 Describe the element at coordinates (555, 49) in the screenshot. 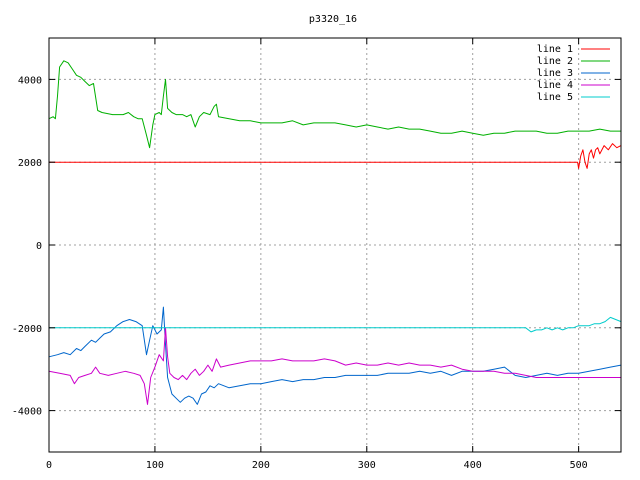

I see `legend-label-1: line 1` at that location.